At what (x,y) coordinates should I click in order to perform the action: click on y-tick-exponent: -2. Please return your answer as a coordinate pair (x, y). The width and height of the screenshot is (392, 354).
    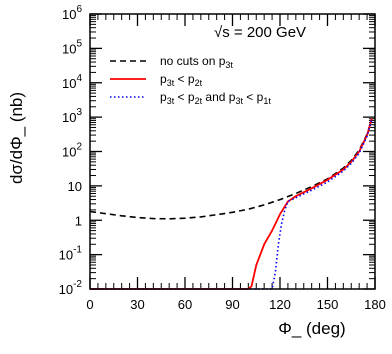
    Looking at the image, I should click on (77, 284).